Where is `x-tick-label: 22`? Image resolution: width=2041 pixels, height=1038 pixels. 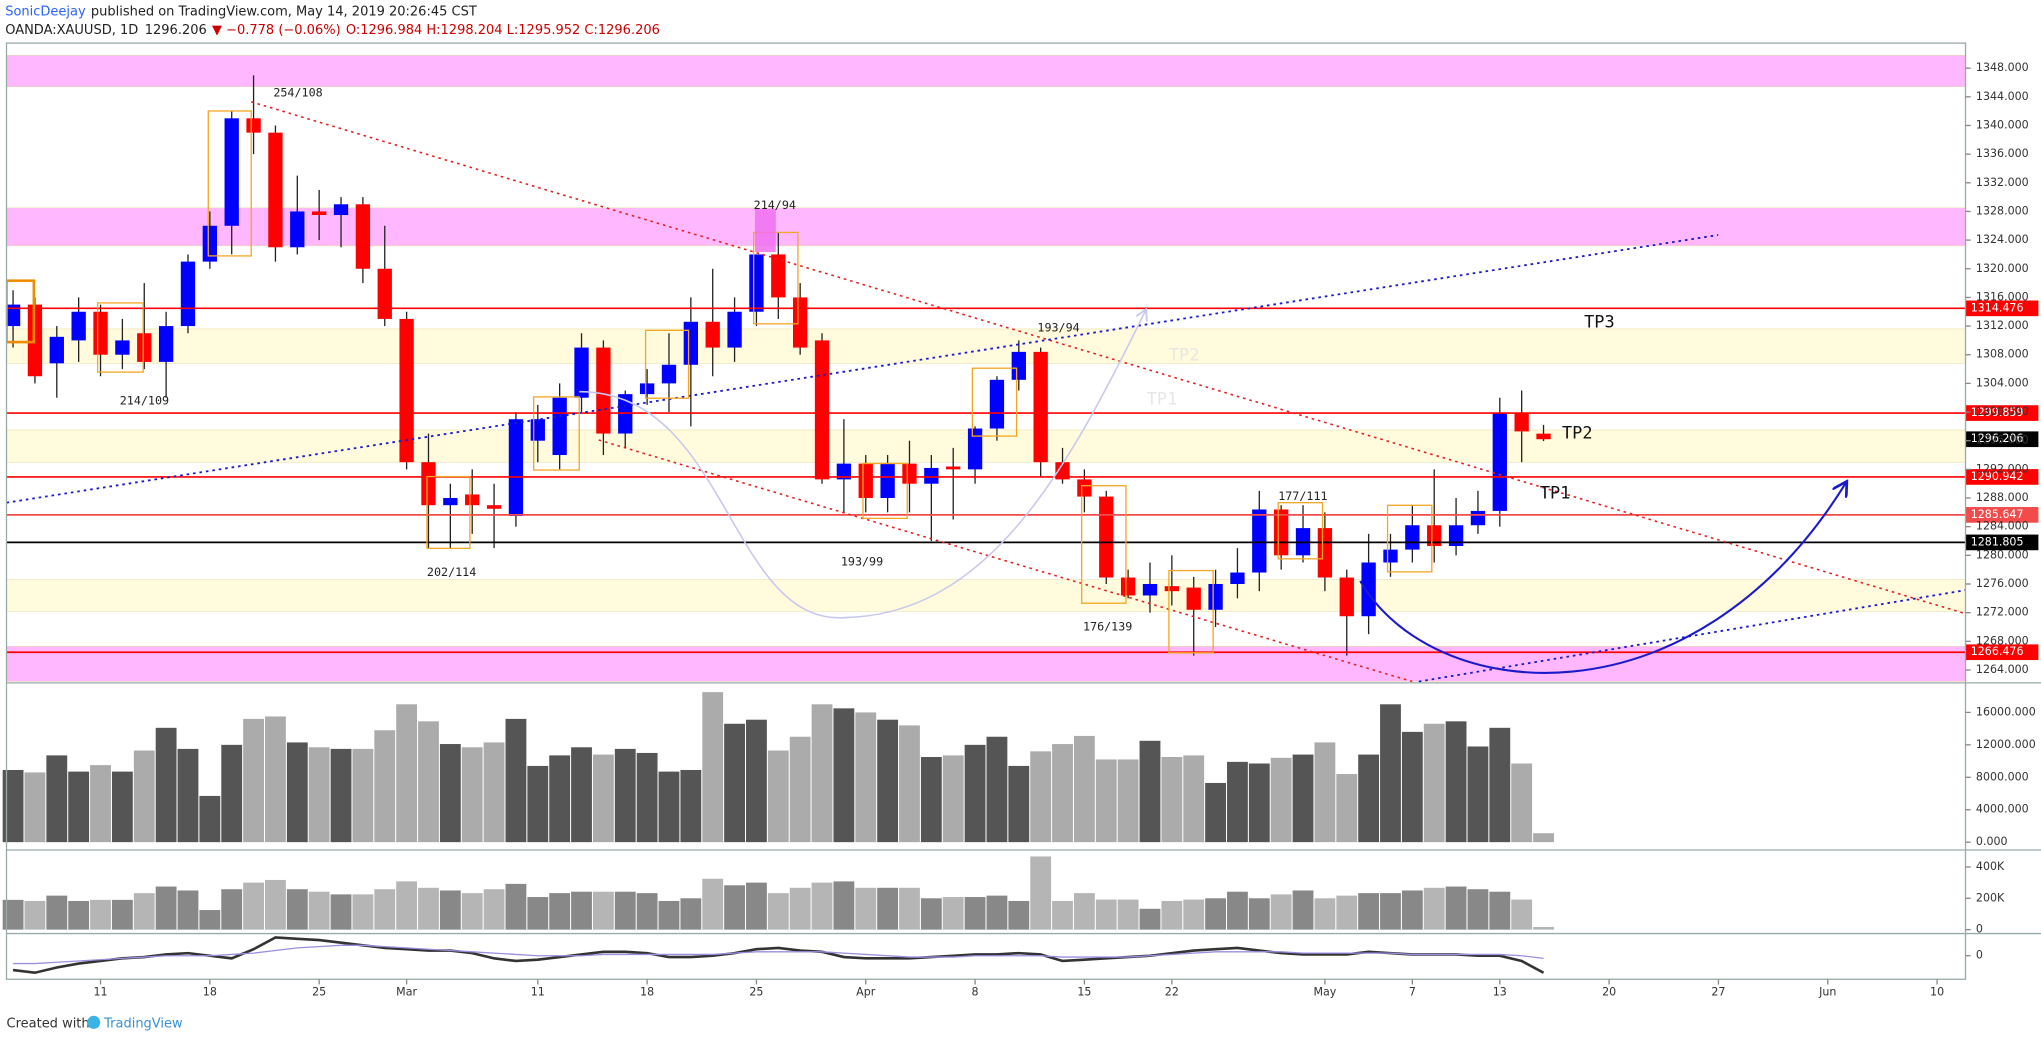
x-tick-label: 22 is located at coordinates (1172, 991).